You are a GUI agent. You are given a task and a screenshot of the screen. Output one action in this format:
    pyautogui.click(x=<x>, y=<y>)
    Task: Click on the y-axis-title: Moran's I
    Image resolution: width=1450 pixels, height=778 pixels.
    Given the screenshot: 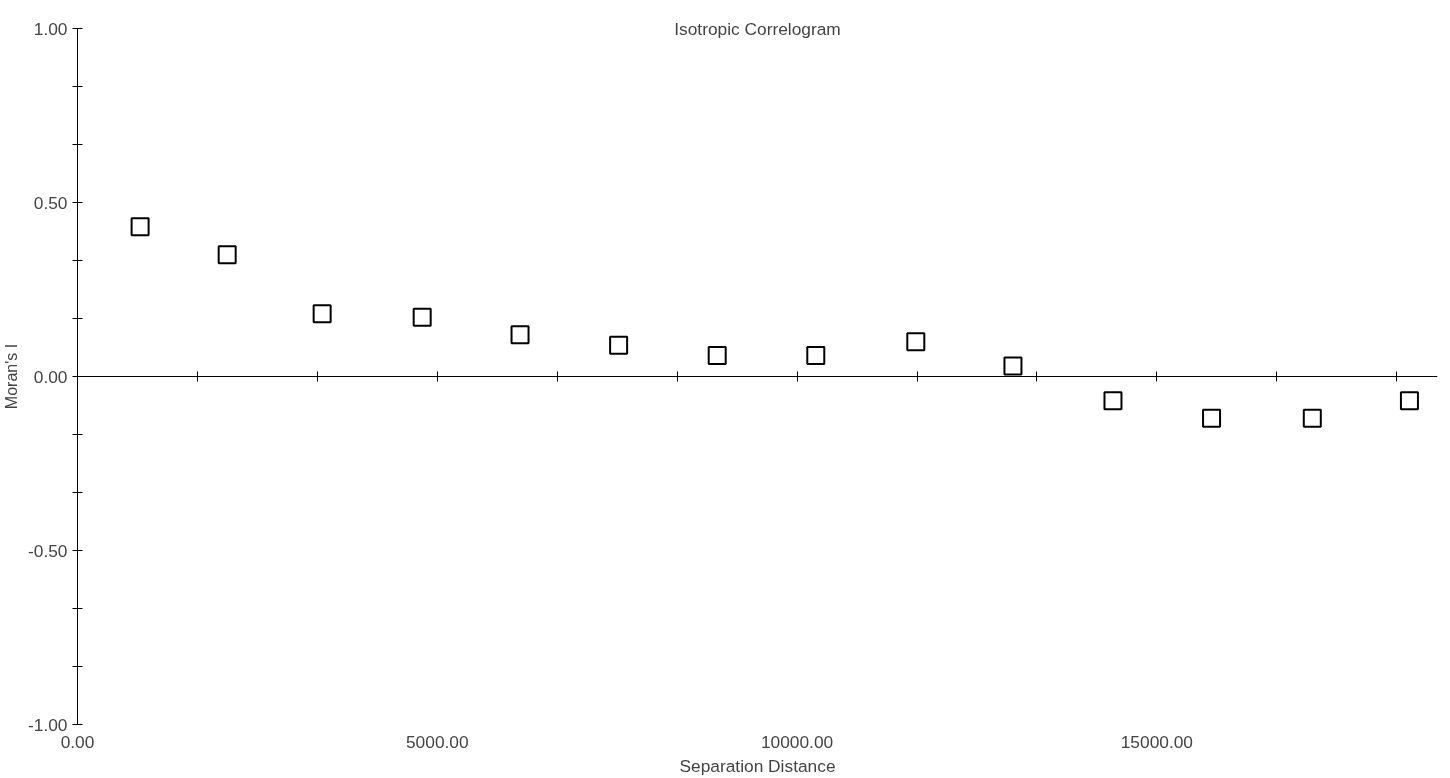 What is the action you would take?
    pyautogui.click(x=11, y=376)
    